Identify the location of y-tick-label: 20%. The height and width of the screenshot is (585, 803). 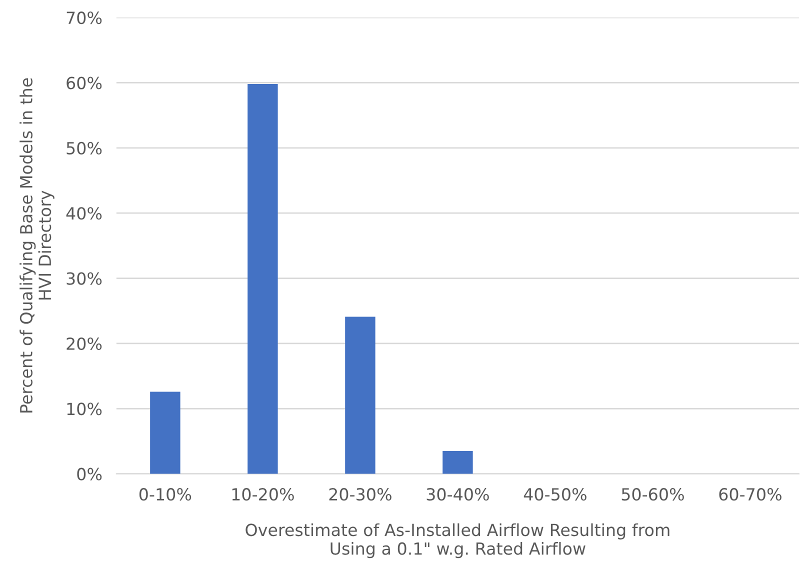
(84, 343).